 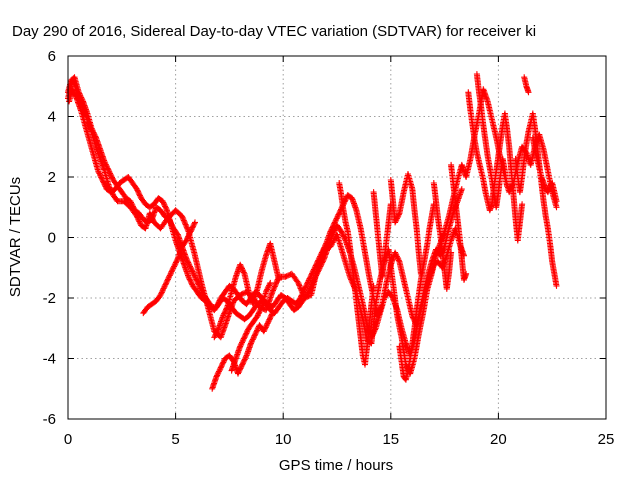 I want to click on x-axis-label: GPS time / hours, so click(x=336, y=465).